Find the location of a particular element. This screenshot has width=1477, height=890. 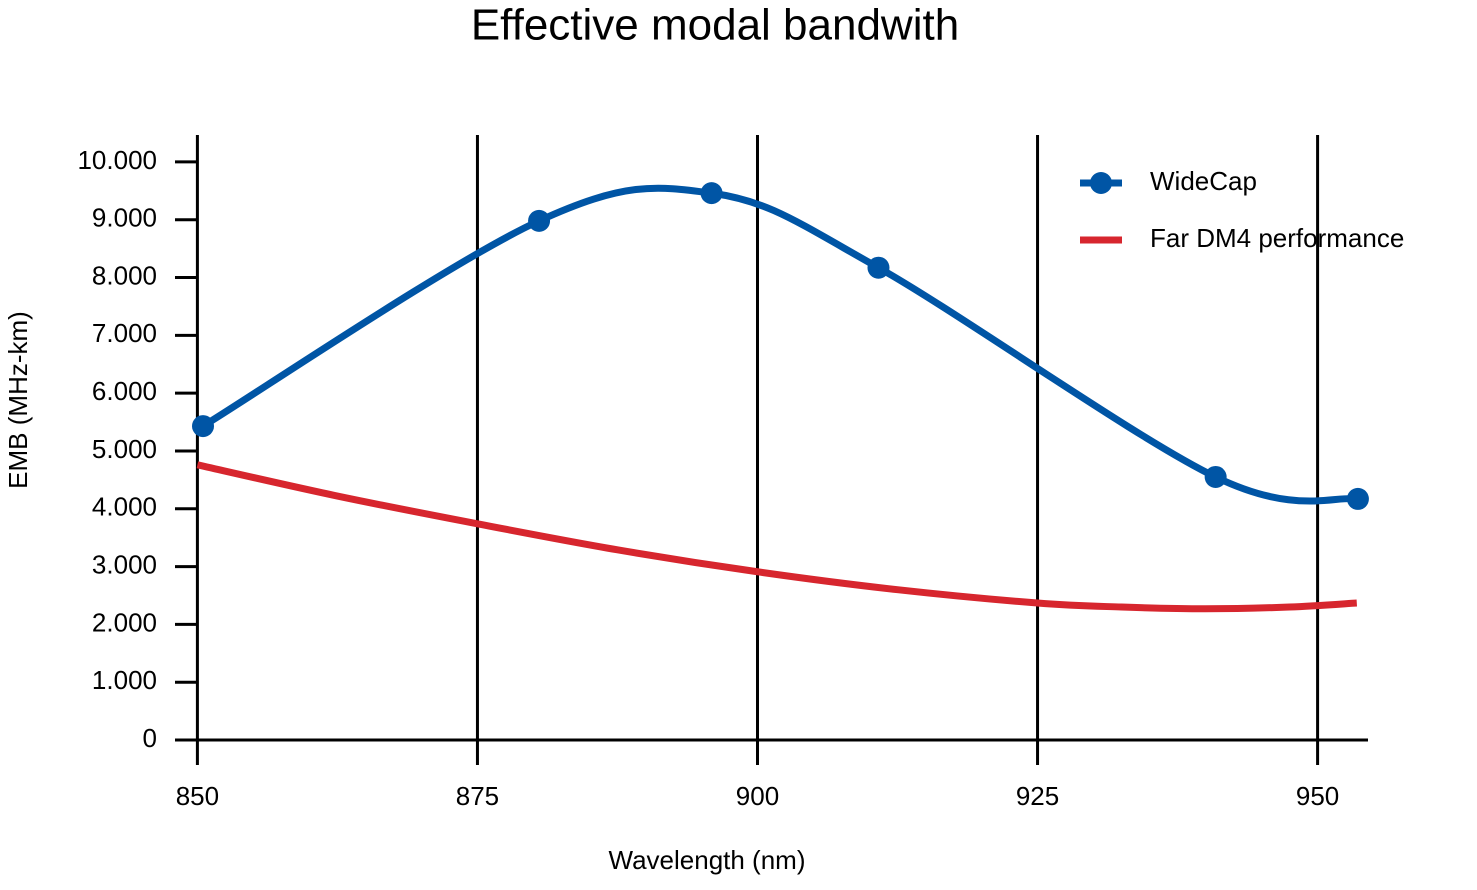

legend-label: WideCap is located at coordinates (1203, 181).